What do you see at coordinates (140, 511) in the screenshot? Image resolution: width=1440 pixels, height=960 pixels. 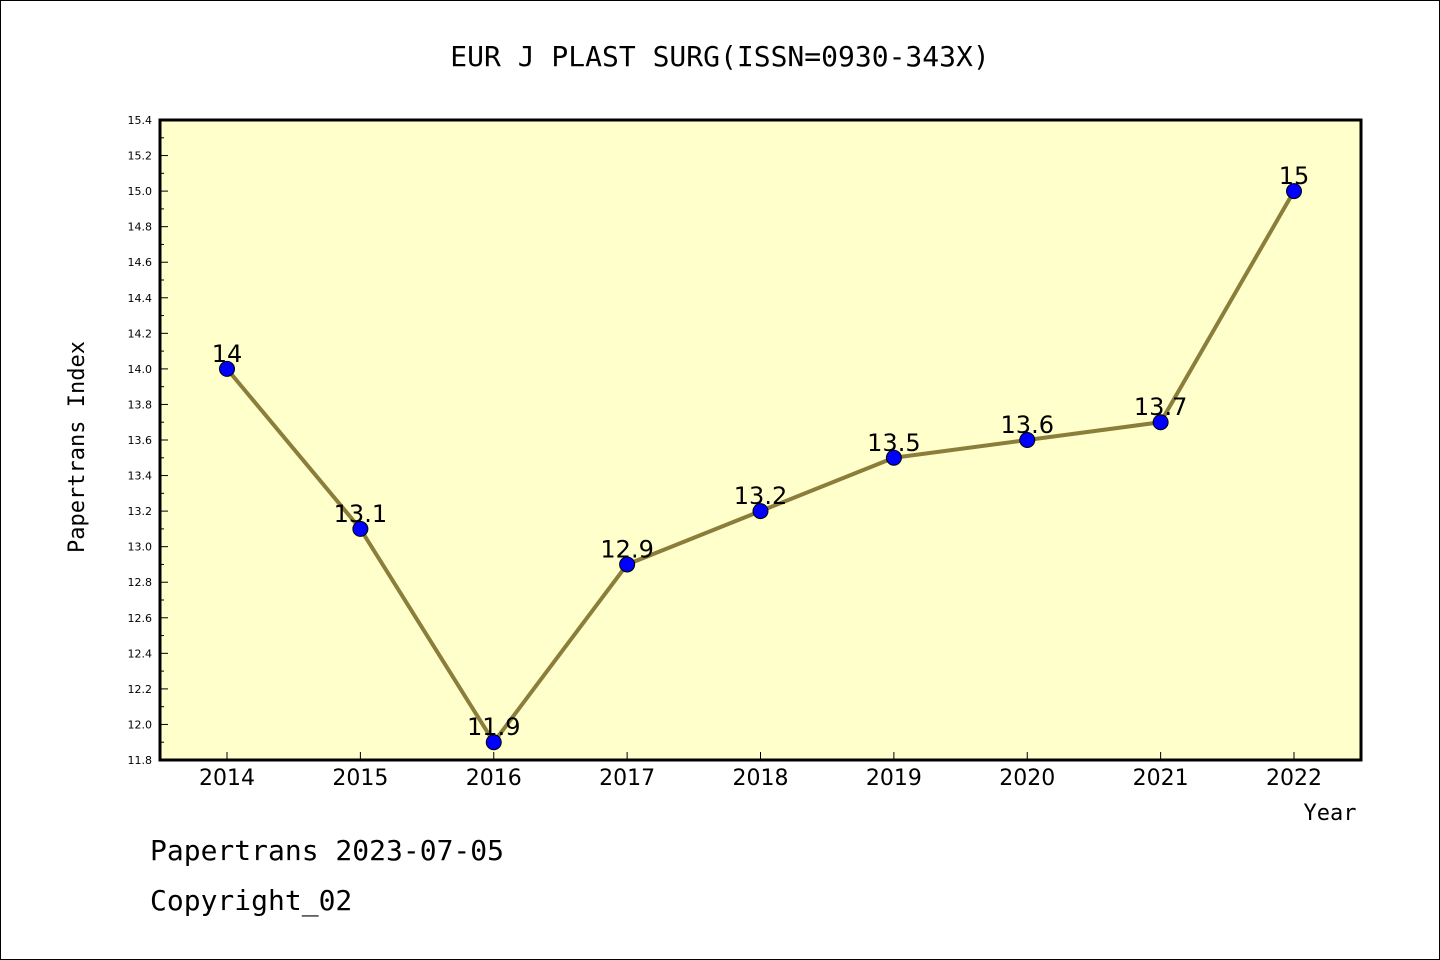 I see `y-tick-label: 13.2` at bounding box center [140, 511].